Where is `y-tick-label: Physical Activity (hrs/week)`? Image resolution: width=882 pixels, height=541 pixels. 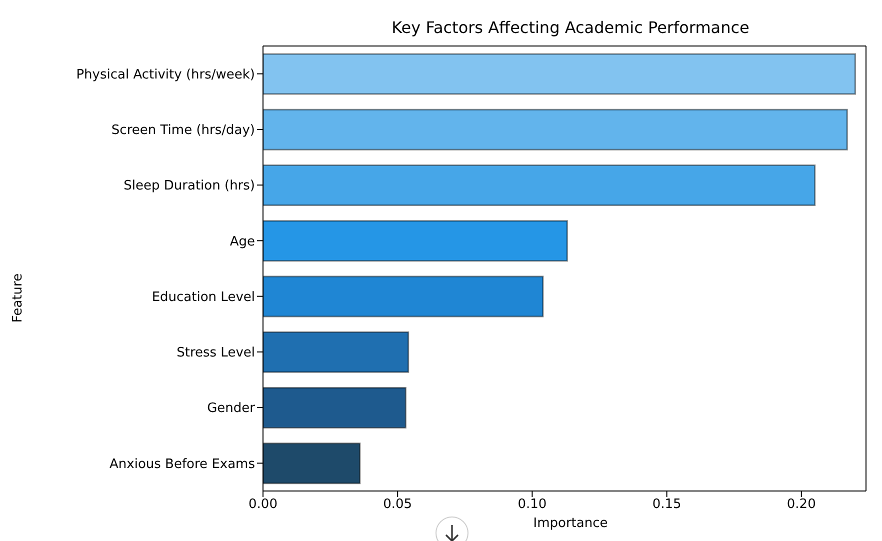 y-tick-label: Physical Activity (hrs/week) is located at coordinates (165, 74).